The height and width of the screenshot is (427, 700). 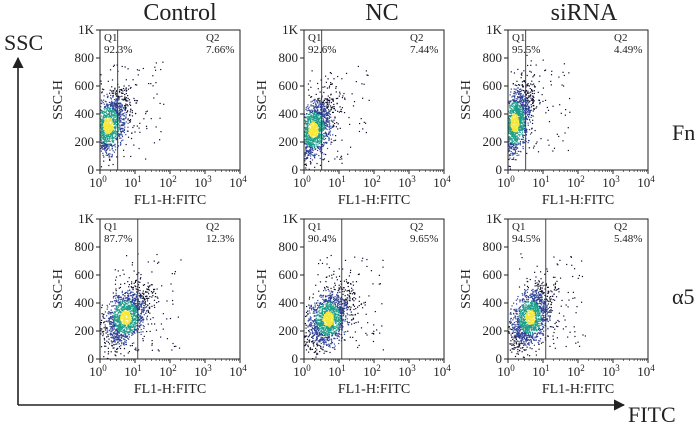 I want to click on row-label-alpha5: α5, so click(x=683, y=296).